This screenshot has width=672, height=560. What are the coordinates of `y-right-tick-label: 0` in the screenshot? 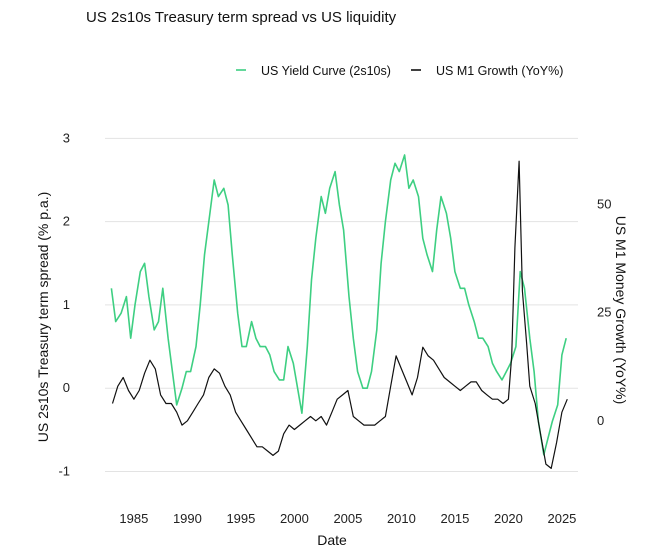 It's located at (600, 420).